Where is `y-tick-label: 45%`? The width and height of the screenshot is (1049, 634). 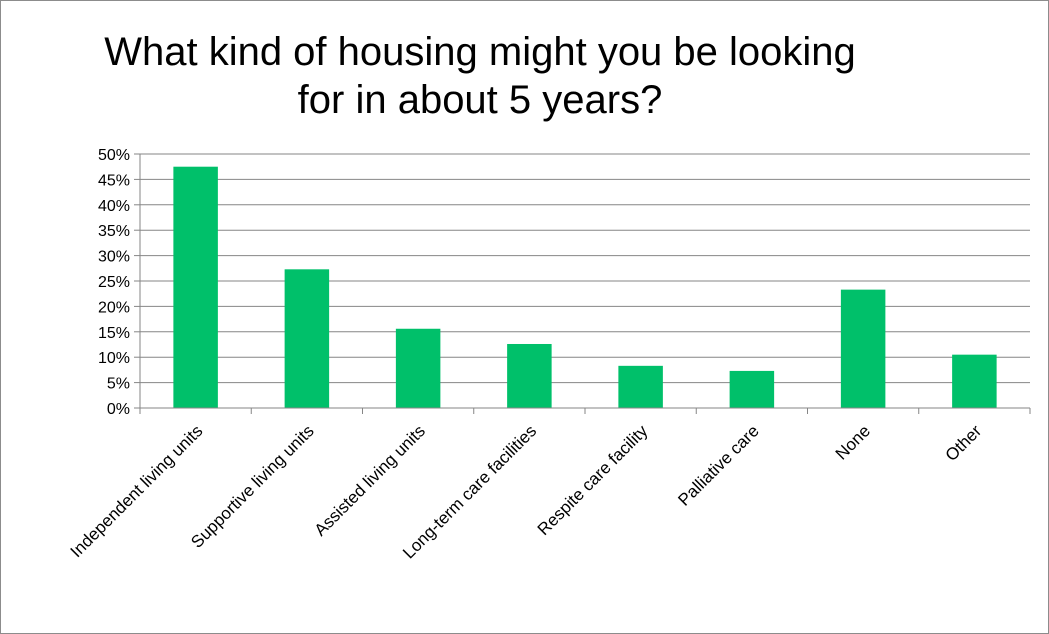 y-tick-label: 45% is located at coordinates (114, 180).